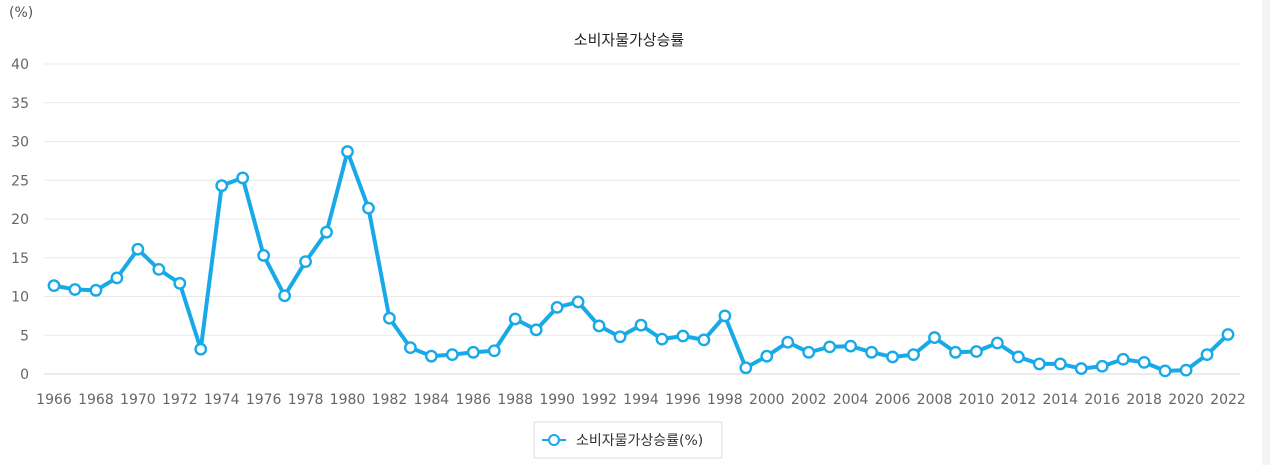  I want to click on data-point-2001, so click(788, 342).